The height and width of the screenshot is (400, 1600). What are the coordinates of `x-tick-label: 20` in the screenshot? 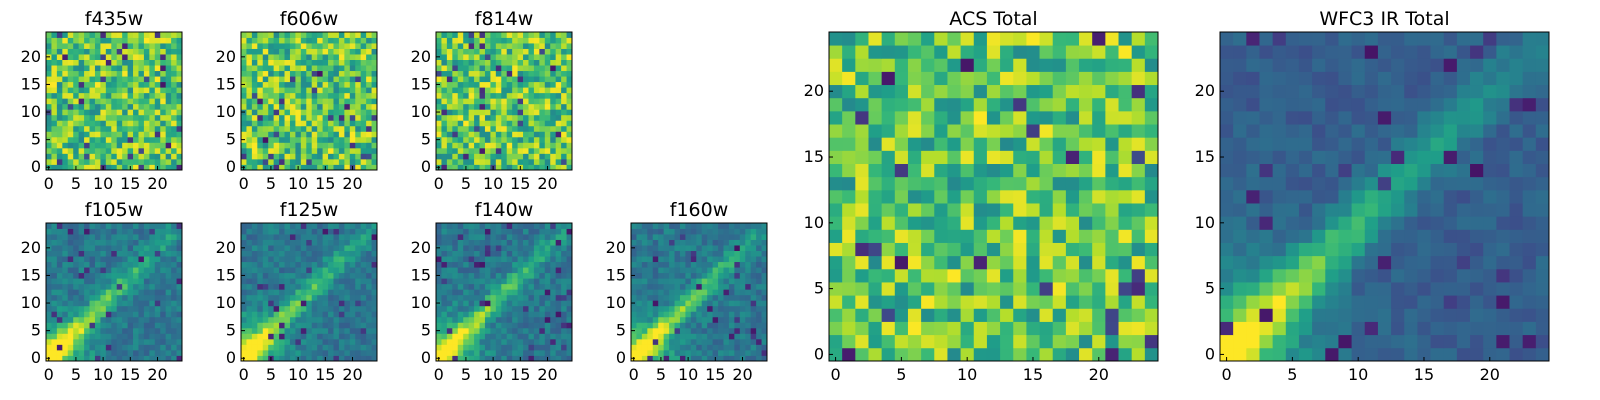 It's located at (352, 183).